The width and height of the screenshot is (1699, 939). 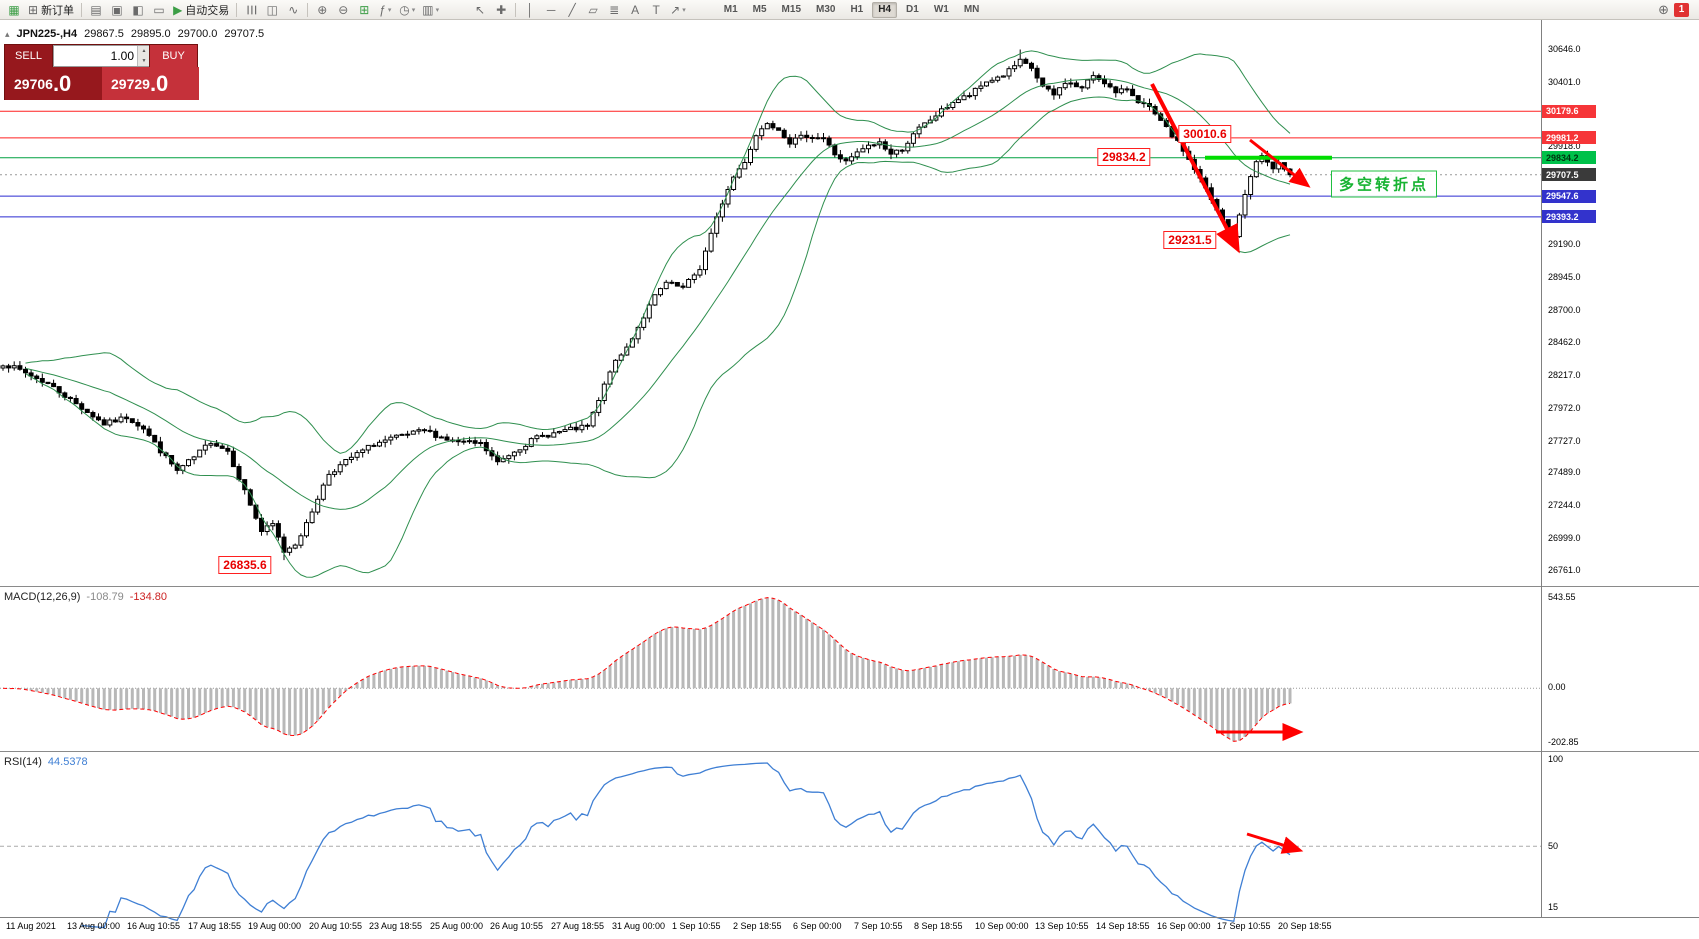 What do you see at coordinates (96, 10) in the screenshot?
I see `market-watch-icon: ▤` at bounding box center [96, 10].